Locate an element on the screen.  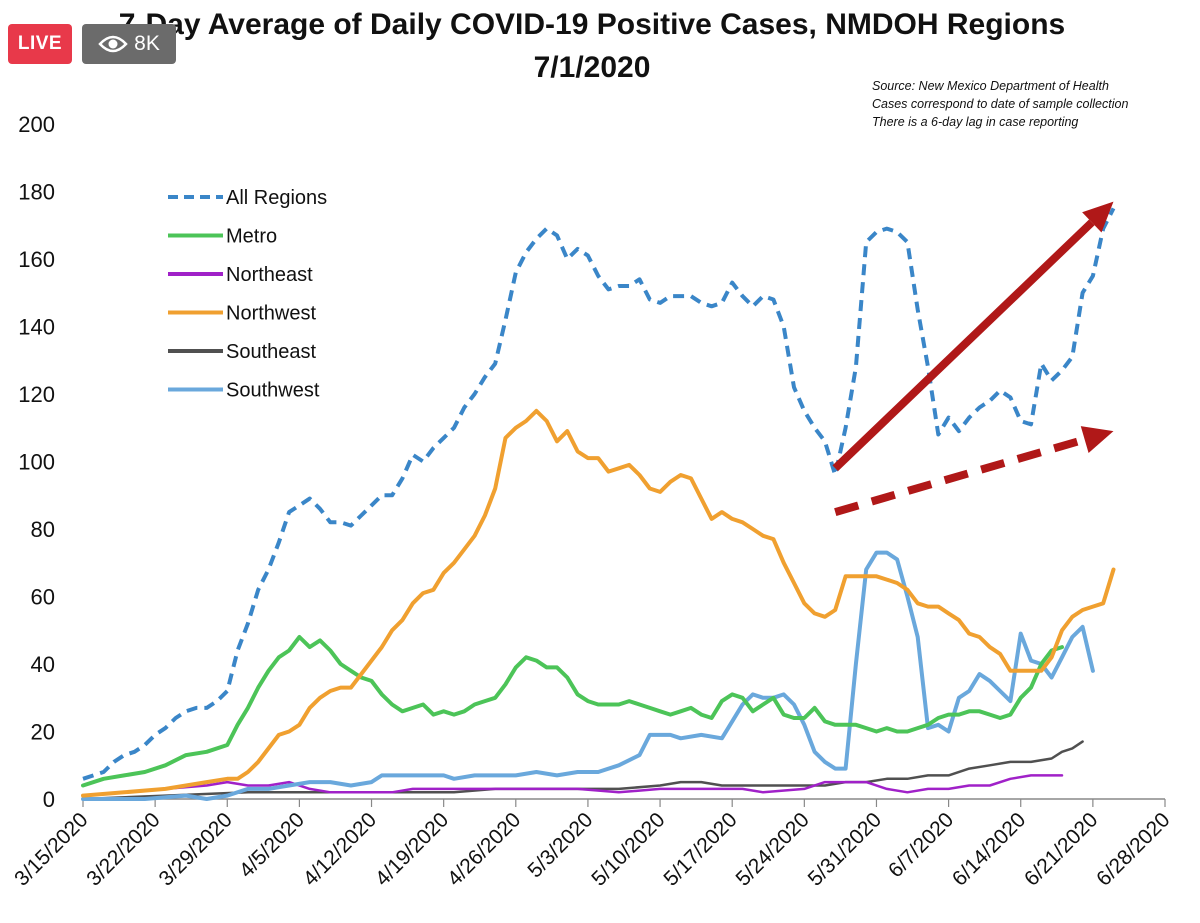
x-tick-label: 6/28/2020 is located at coordinates (1133, 849).